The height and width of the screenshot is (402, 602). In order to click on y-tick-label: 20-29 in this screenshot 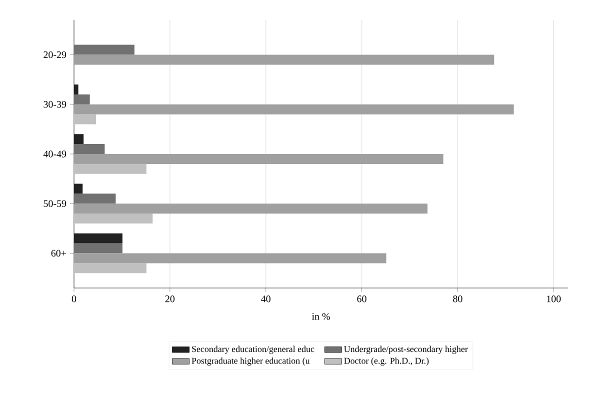, I will do `click(55, 54)`.